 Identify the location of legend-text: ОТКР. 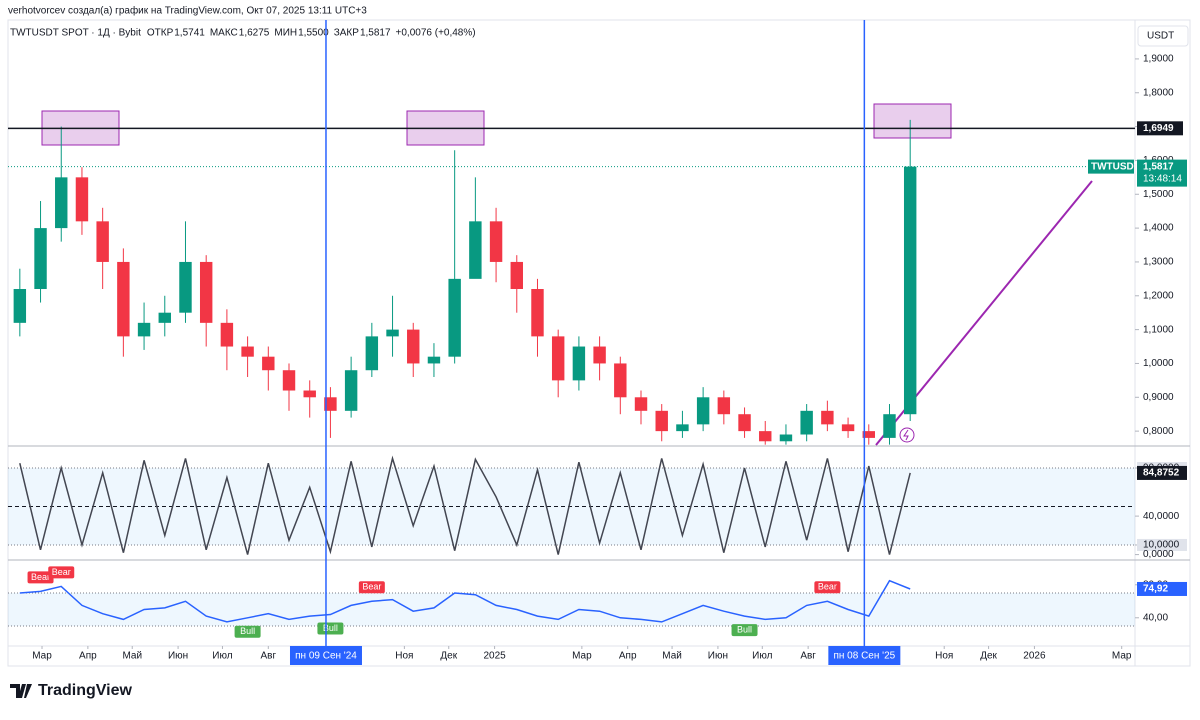
(160, 33).